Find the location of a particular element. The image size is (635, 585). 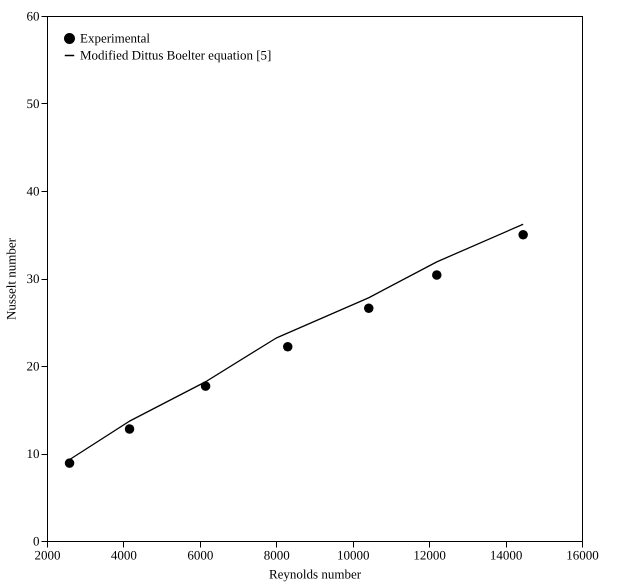

x-tick-label: 8000 is located at coordinates (277, 555).